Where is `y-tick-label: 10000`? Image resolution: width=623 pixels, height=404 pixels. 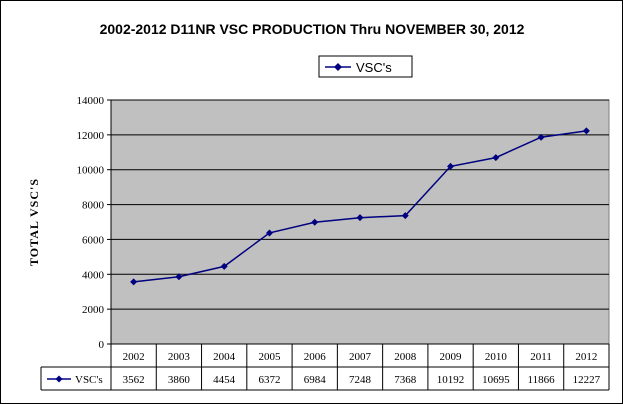
y-tick-label: 10000 is located at coordinates (91, 171).